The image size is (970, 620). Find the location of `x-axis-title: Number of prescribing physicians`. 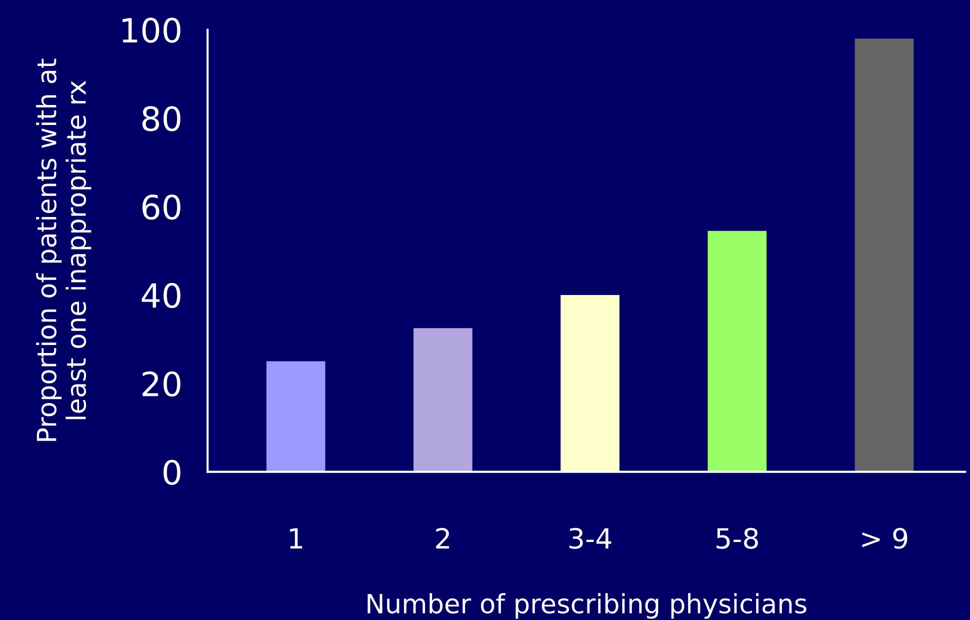

x-axis-title: Number of prescribing physicians is located at coordinates (587, 606).